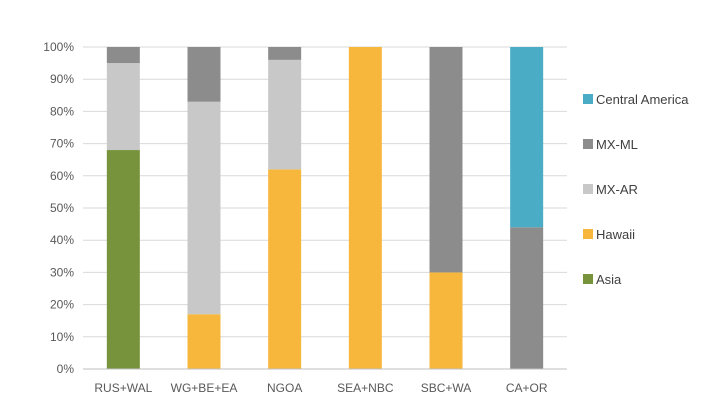 The image size is (723, 399). I want to click on bar-segment-central-america, so click(527, 137).